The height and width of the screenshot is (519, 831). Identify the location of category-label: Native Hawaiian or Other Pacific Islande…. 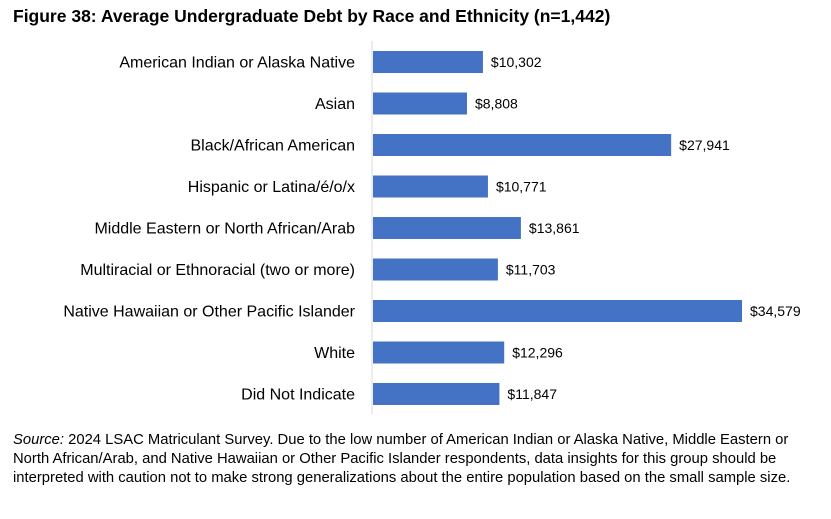
(209, 312).